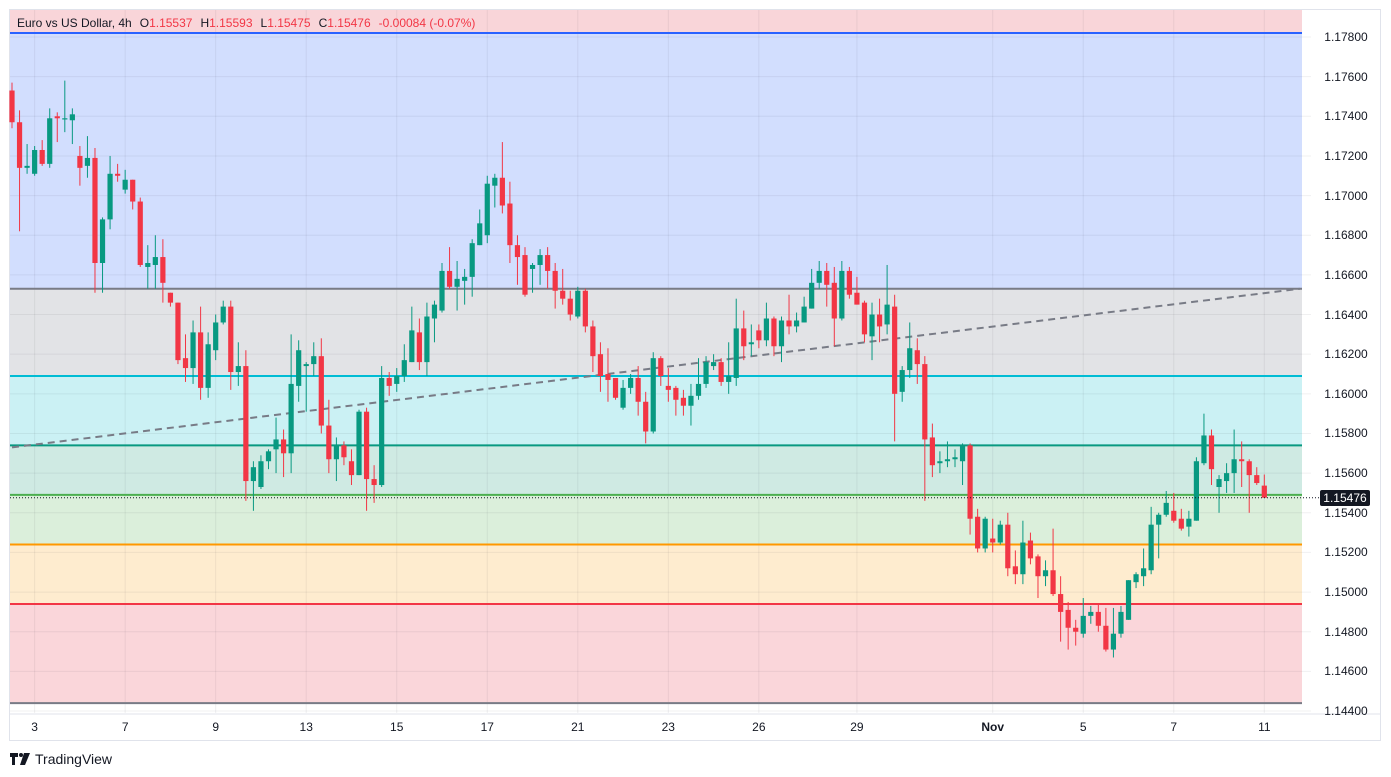 The height and width of the screenshot is (777, 1391). What do you see at coordinates (1346, 473) in the screenshot?
I see `price-tick-label: 1.15600` at bounding box center [1346, 473].